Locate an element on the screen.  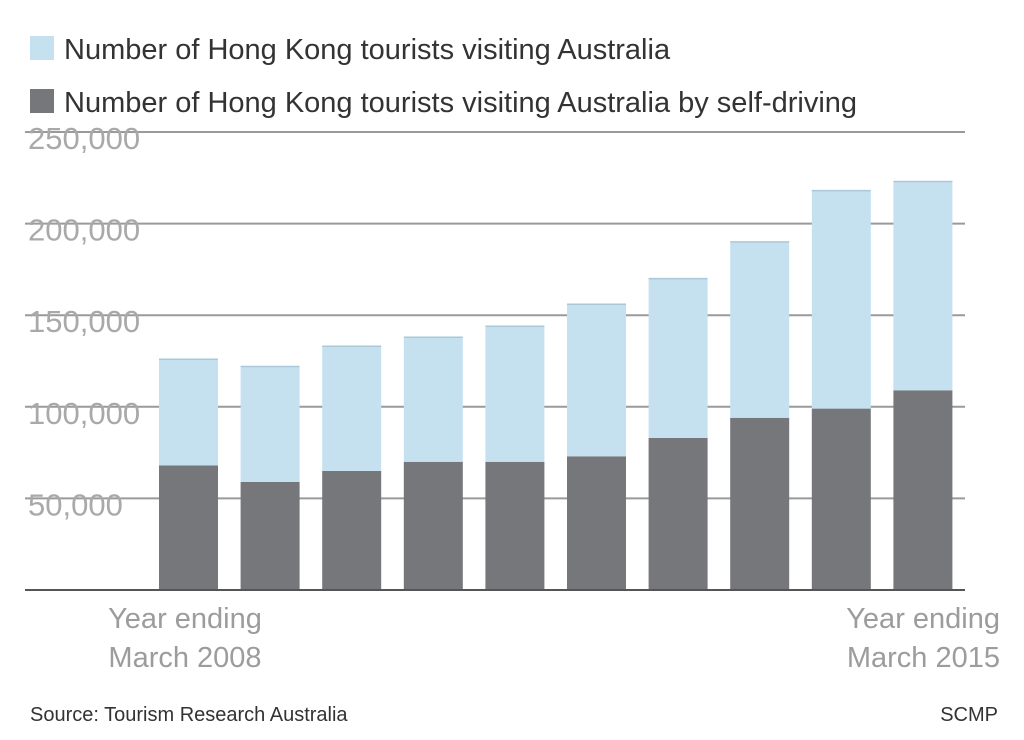
y-tick-label-2: 150,000 is located at coordinates (84, 321).